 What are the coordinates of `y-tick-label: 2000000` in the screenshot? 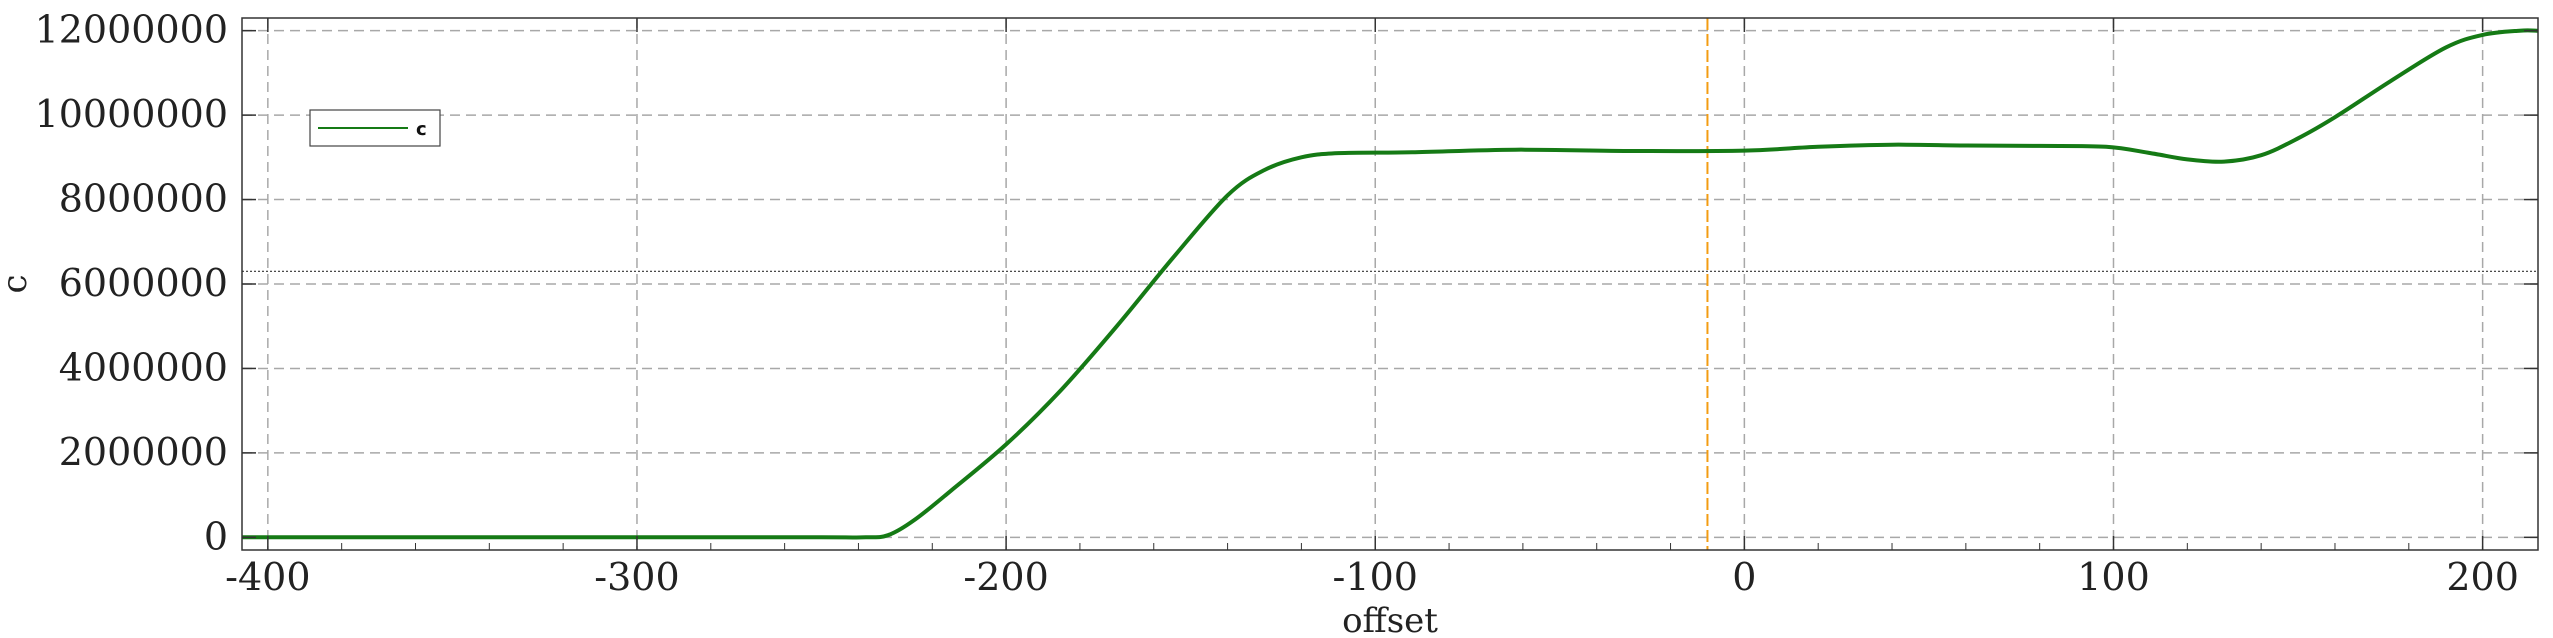 It's located at (143, 452).